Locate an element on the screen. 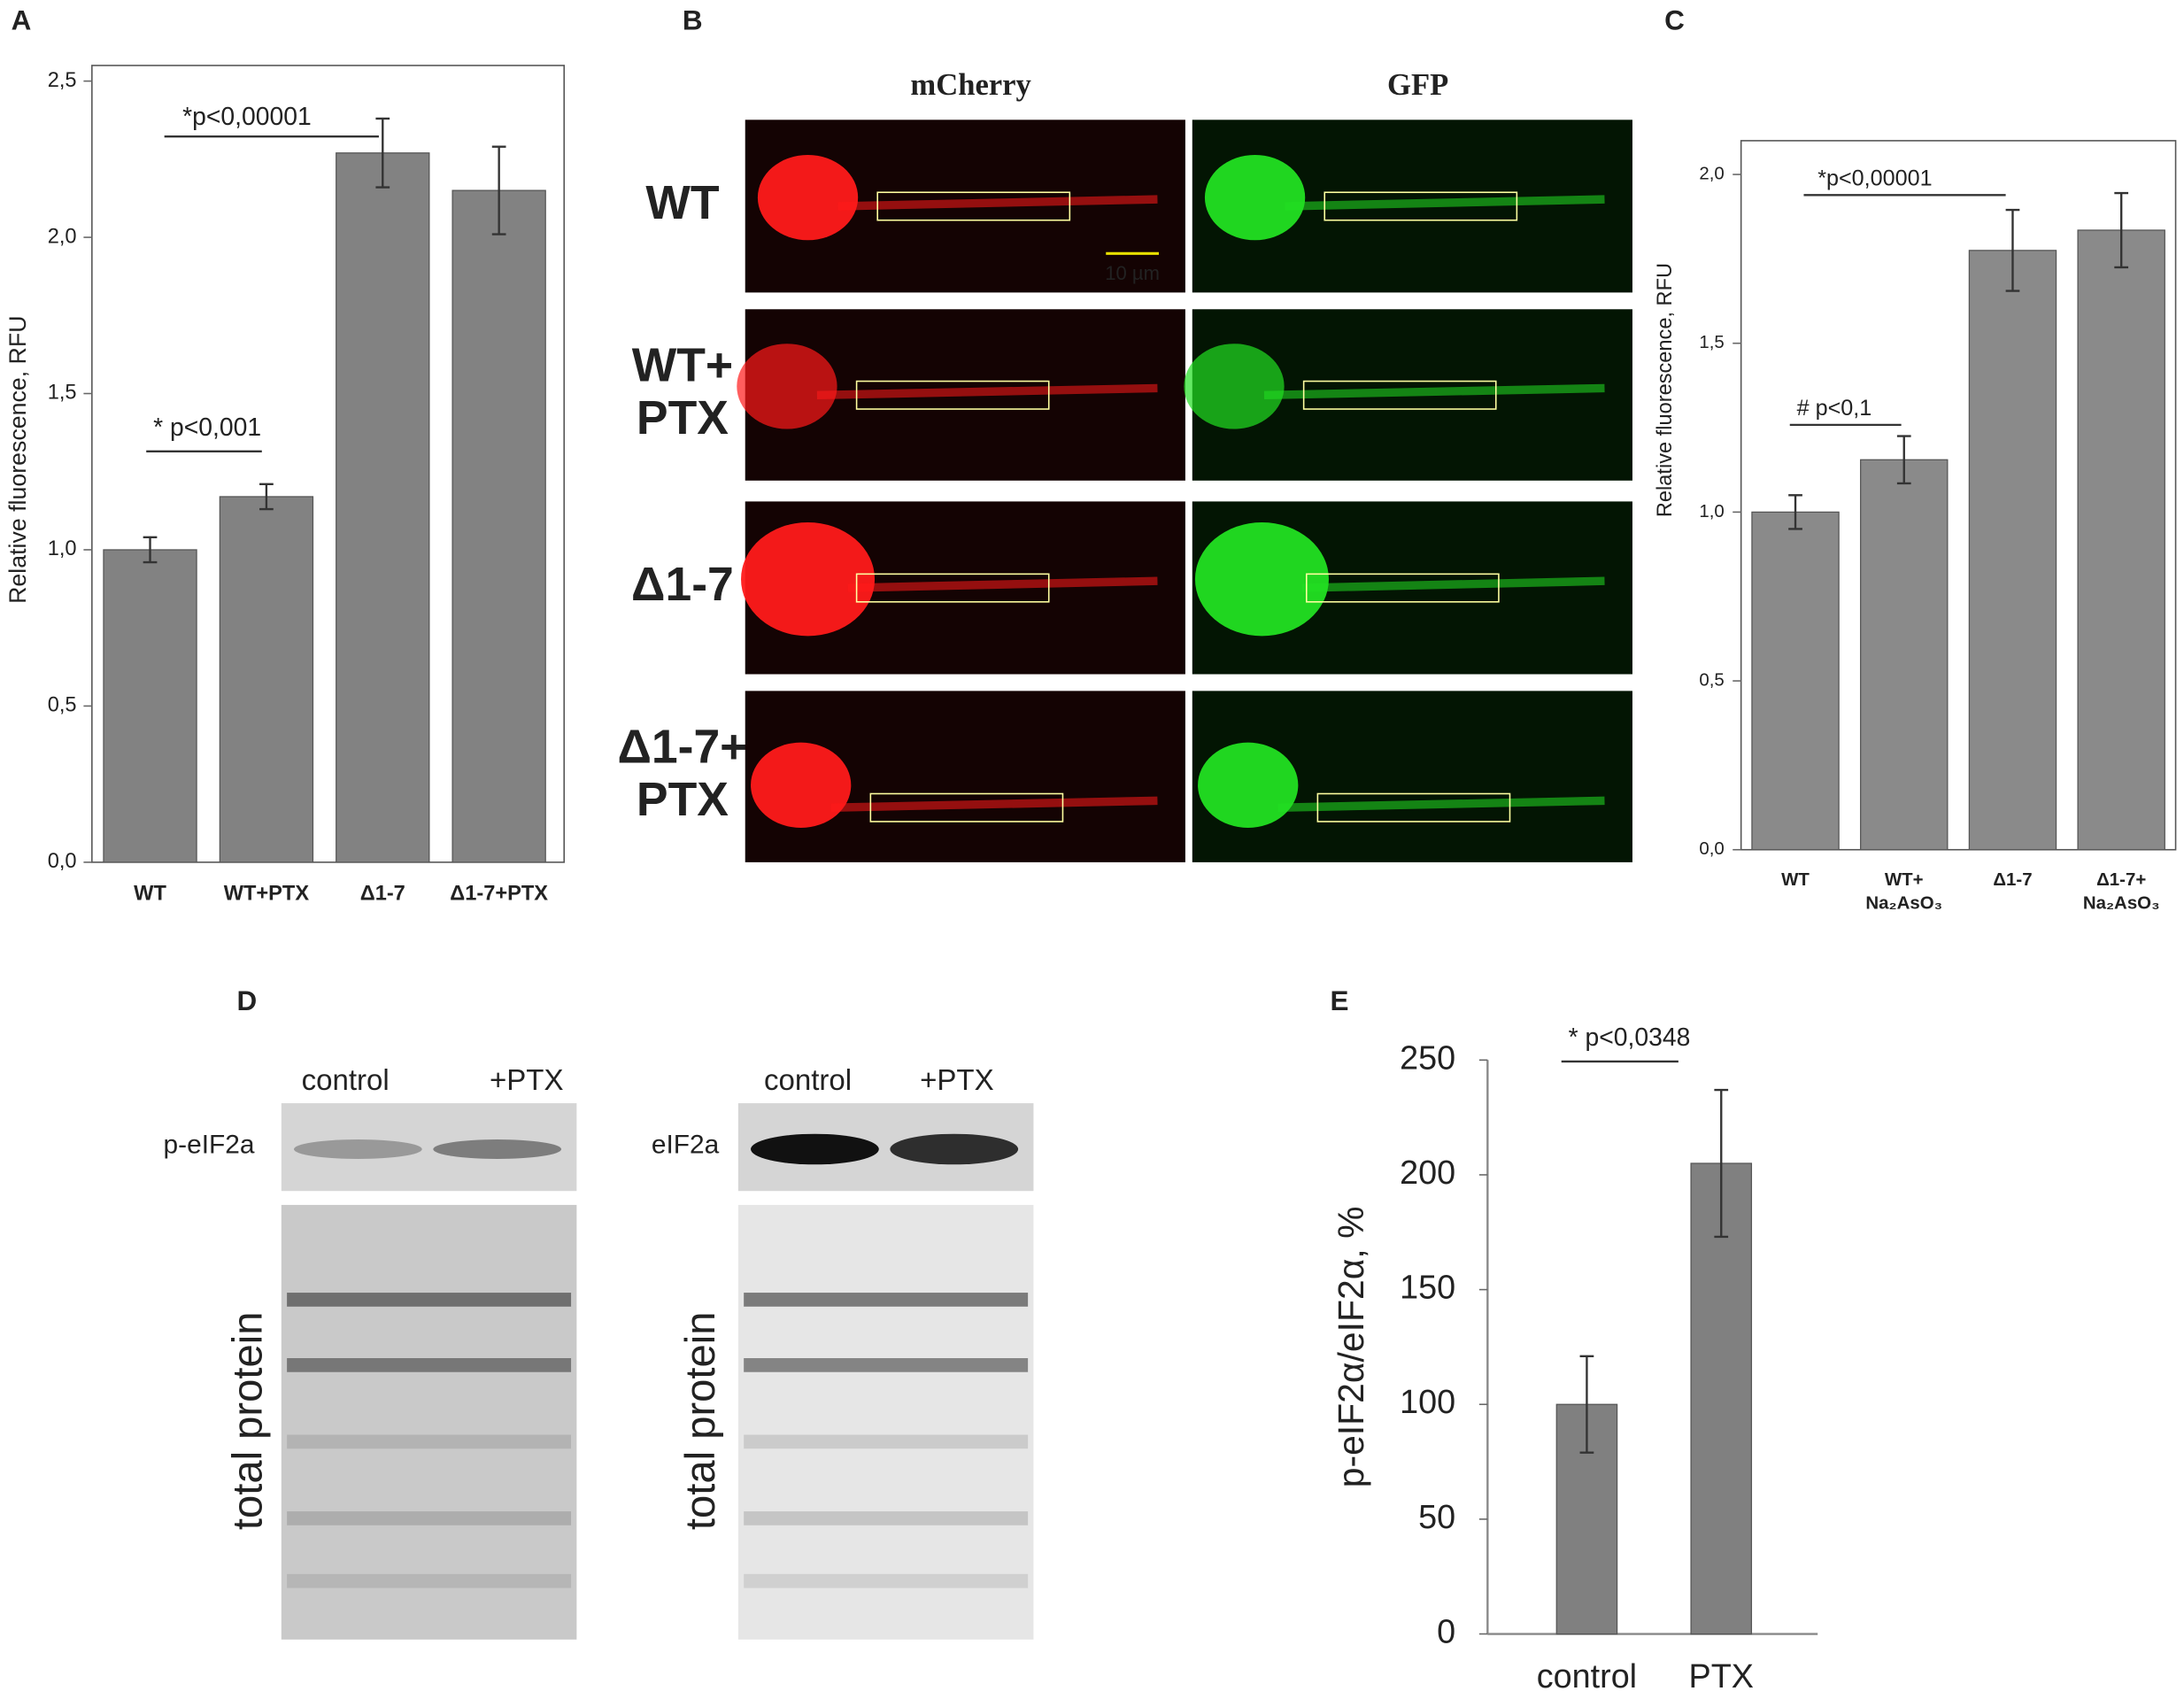 This screenshot has width=2184, height=1699. blot-strip is located at coordinates (429, 1147).